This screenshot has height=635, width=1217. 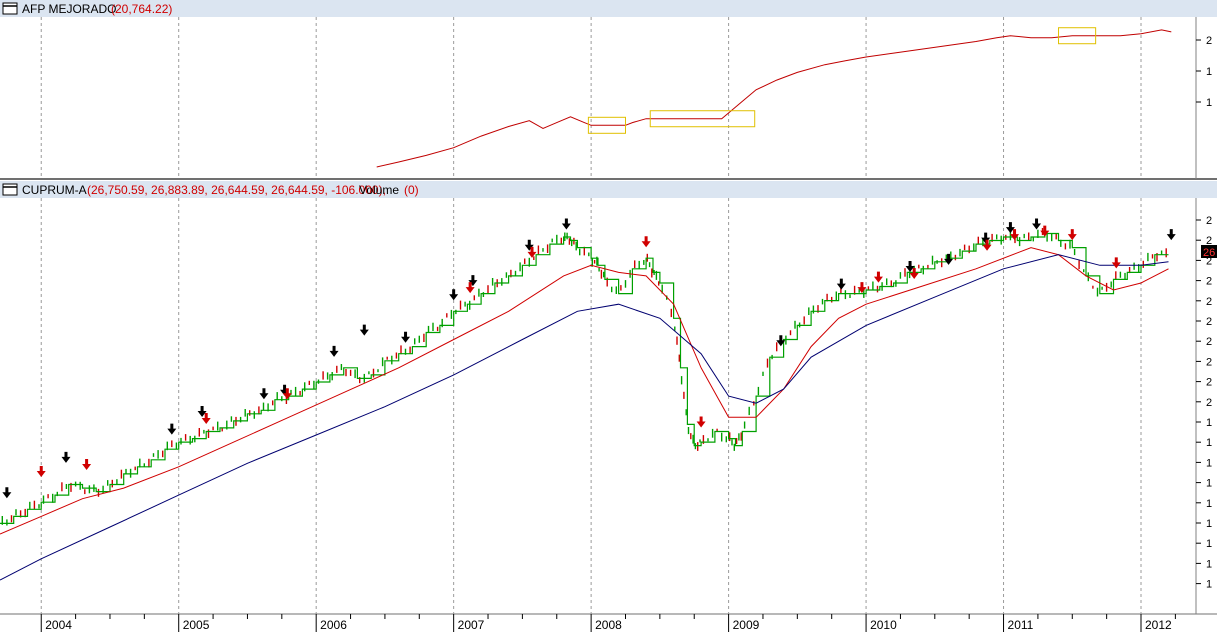 I want to click on top-panel-header, so click(x=608, y=8).